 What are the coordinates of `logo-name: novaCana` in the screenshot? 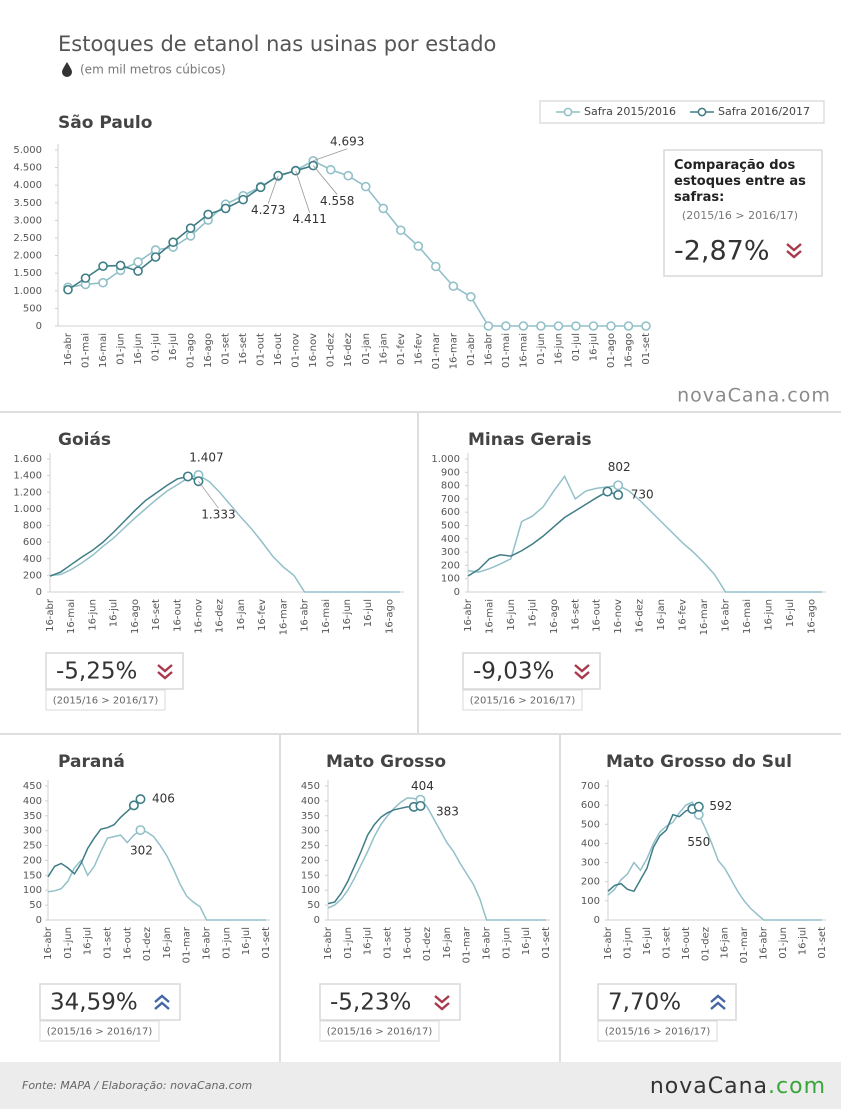 It's located at (709, 1086).